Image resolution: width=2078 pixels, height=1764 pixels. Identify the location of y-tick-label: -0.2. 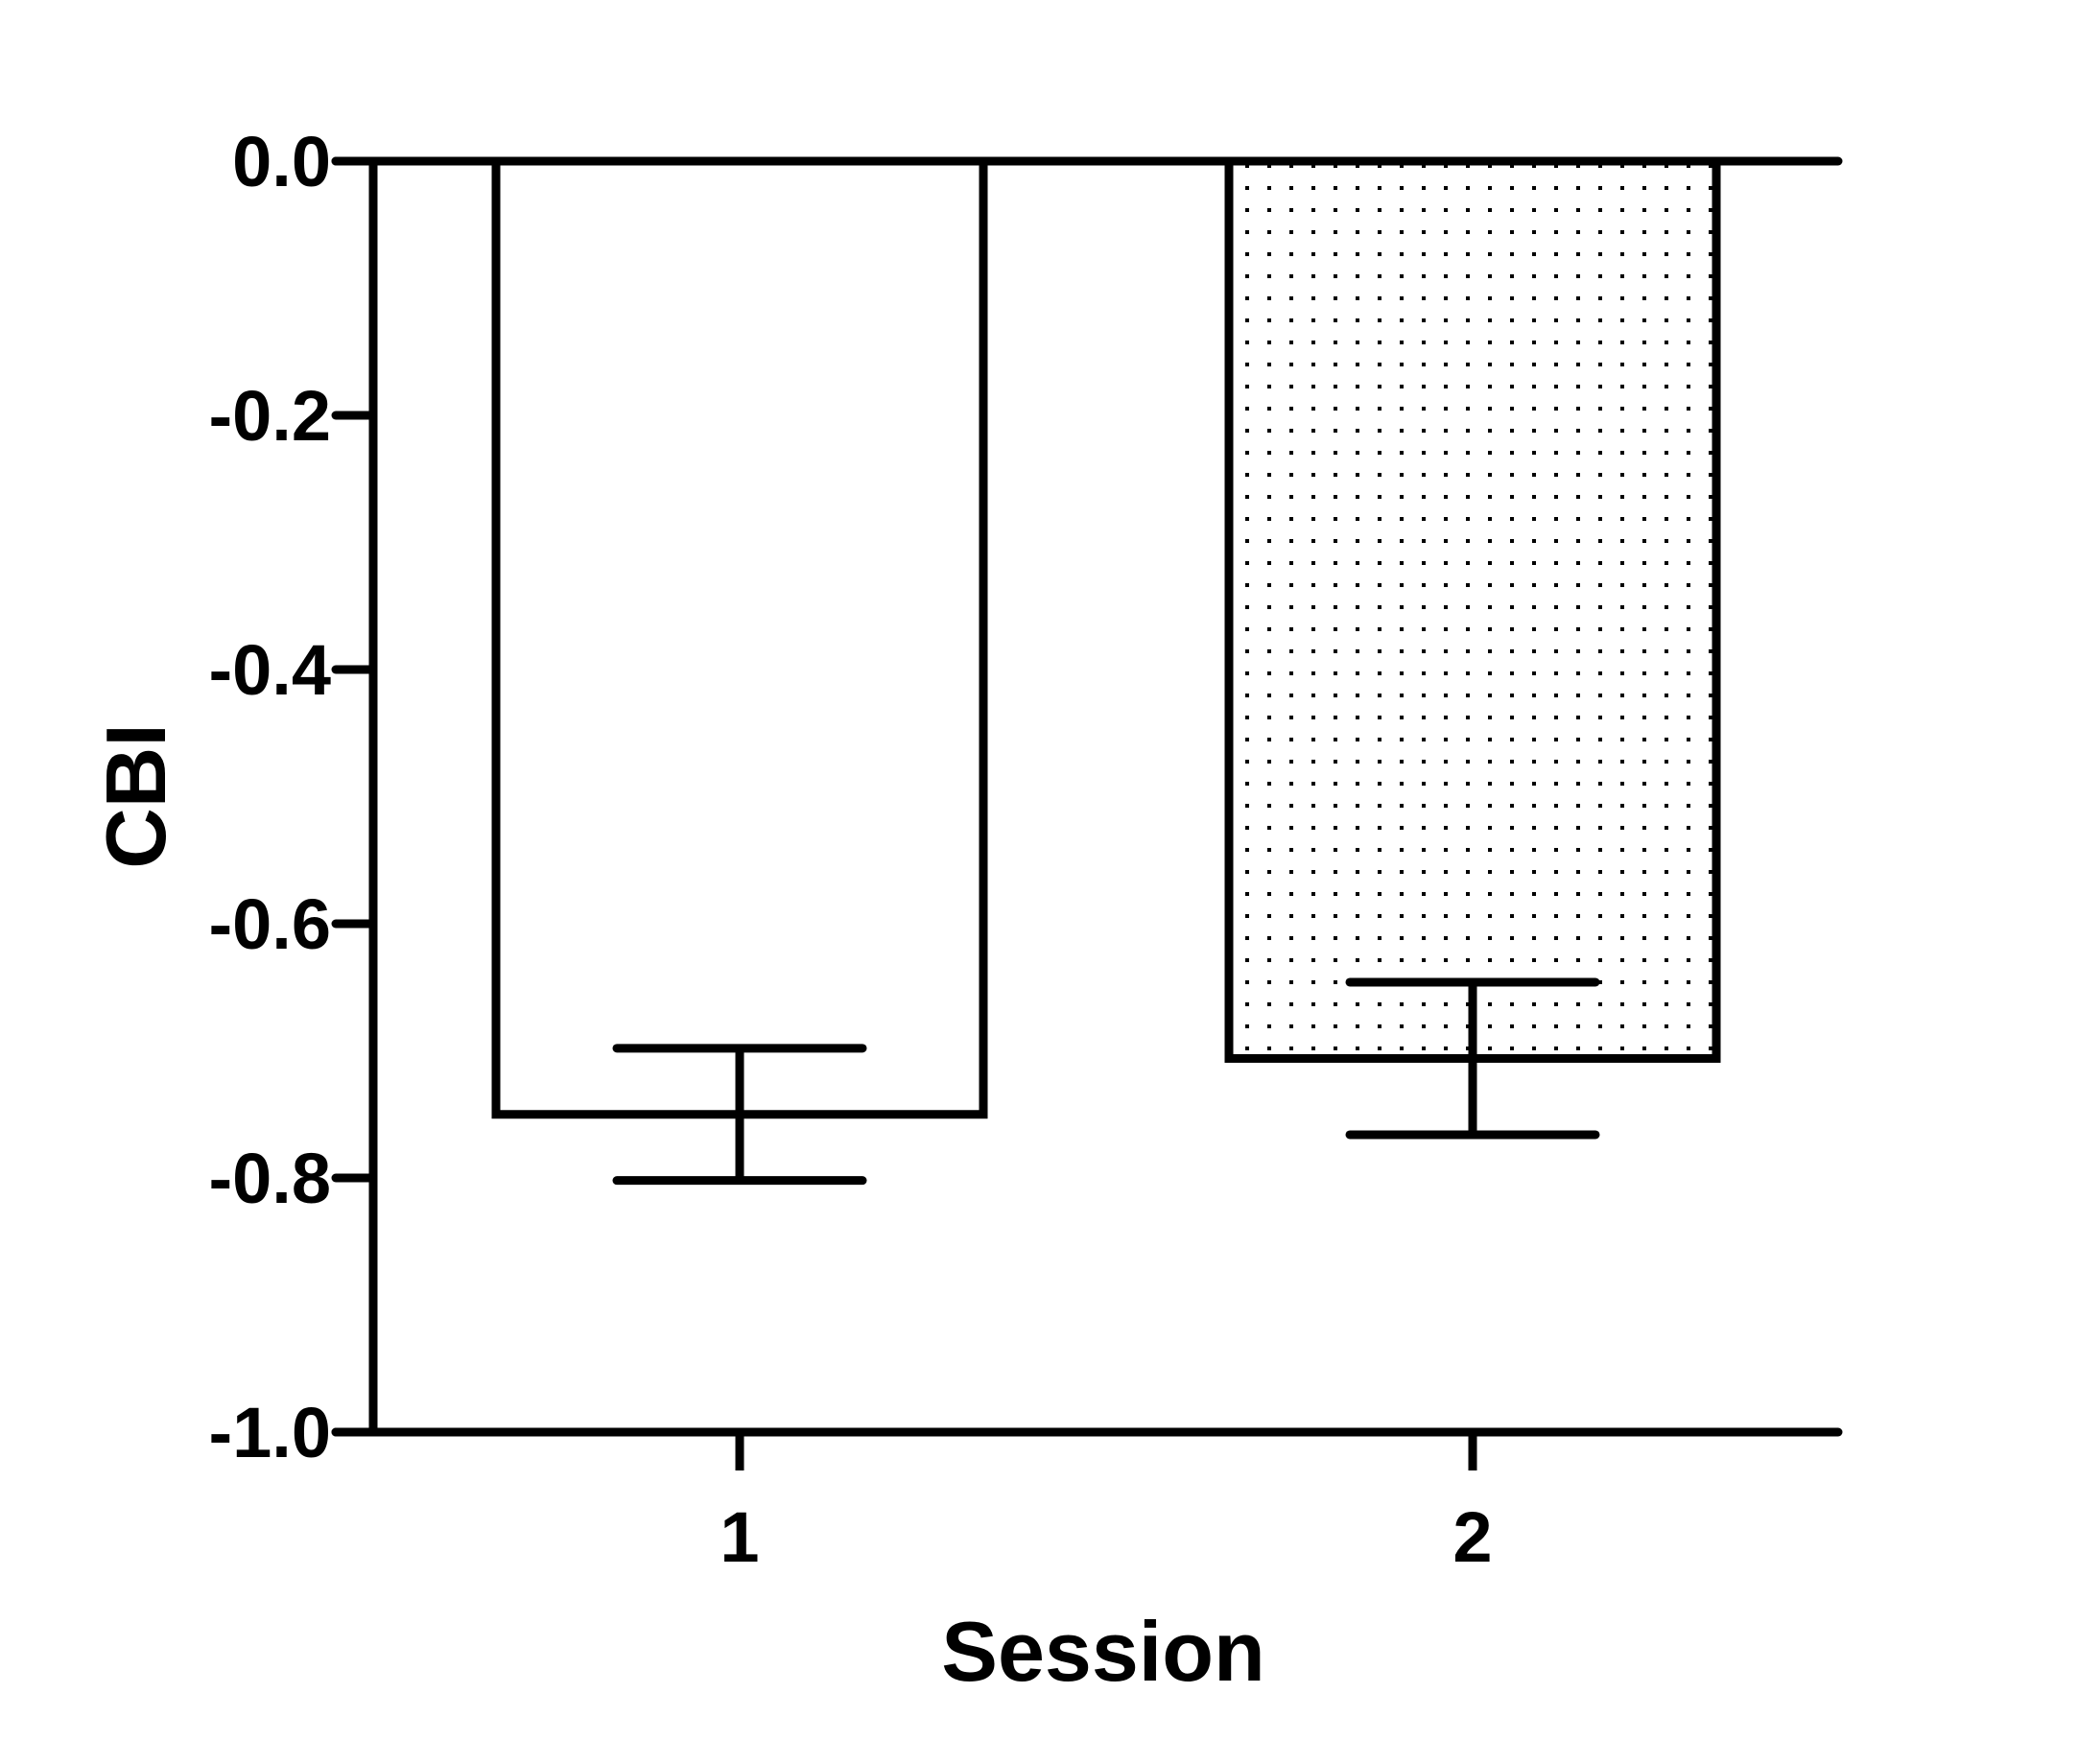
(270, 416).